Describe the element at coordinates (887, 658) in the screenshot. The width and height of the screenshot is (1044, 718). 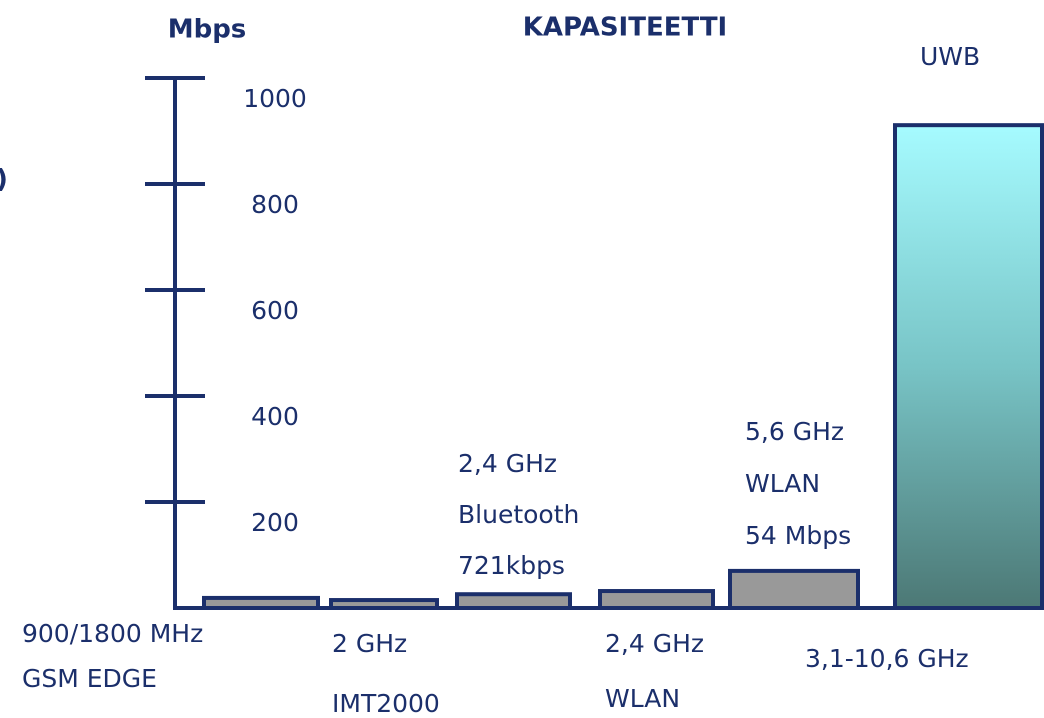
I see `category-label: 3,1-10,6 GHz` at that location.